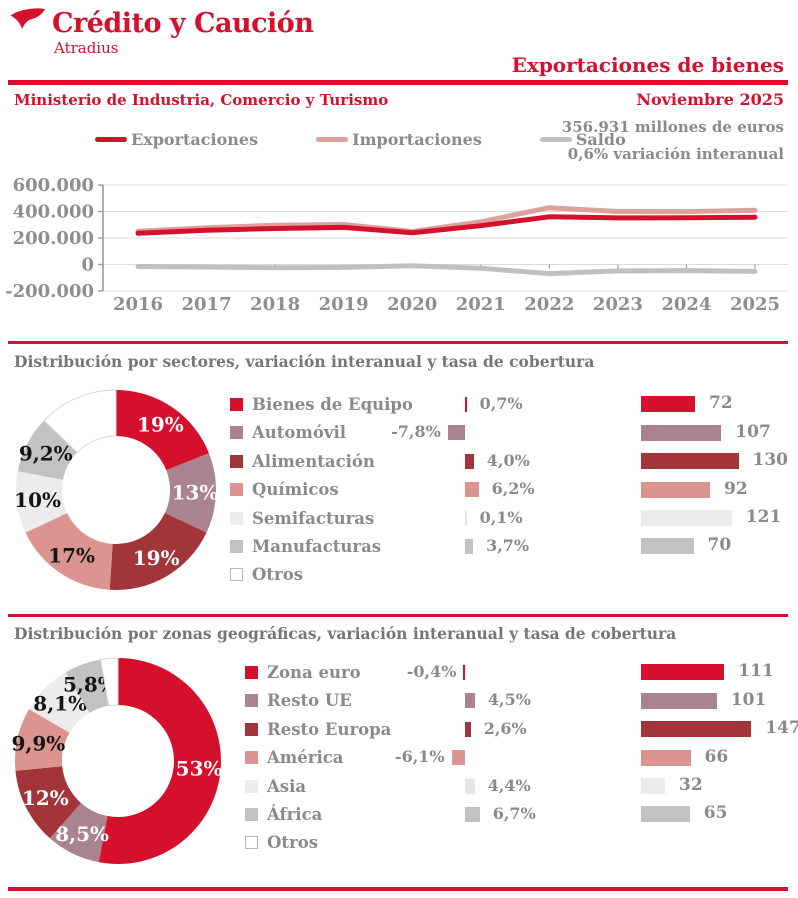 The image size is (798, 898). What do you see at coordinates (398, 615) in the screenshot?
I see `section-divider` at bounding box center [398, 615].